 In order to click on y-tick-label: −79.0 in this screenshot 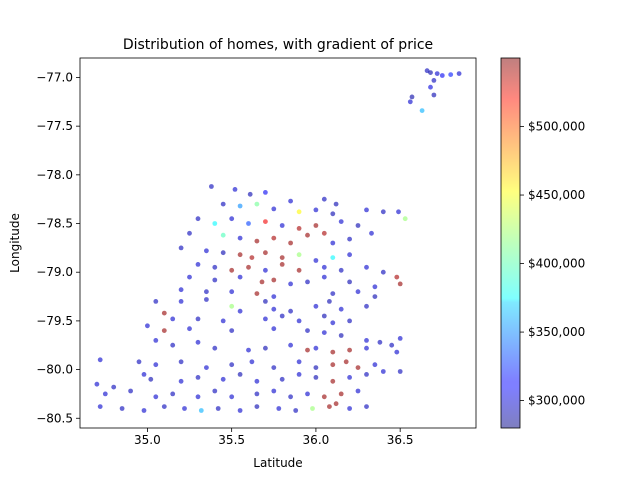, I will do `click(54, 272)`.